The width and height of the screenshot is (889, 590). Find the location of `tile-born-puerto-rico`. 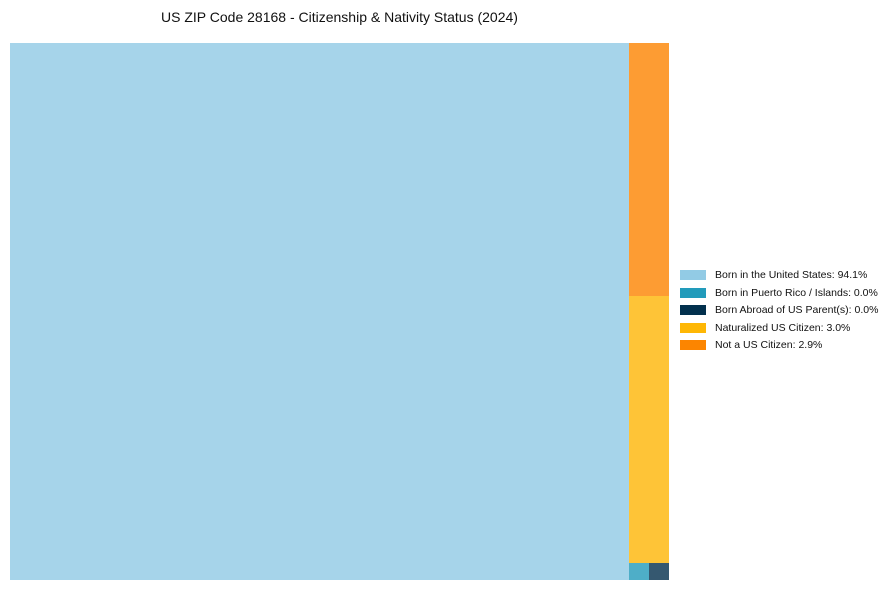

tile-born-puerto-rico is located at coordinates (639, 571).